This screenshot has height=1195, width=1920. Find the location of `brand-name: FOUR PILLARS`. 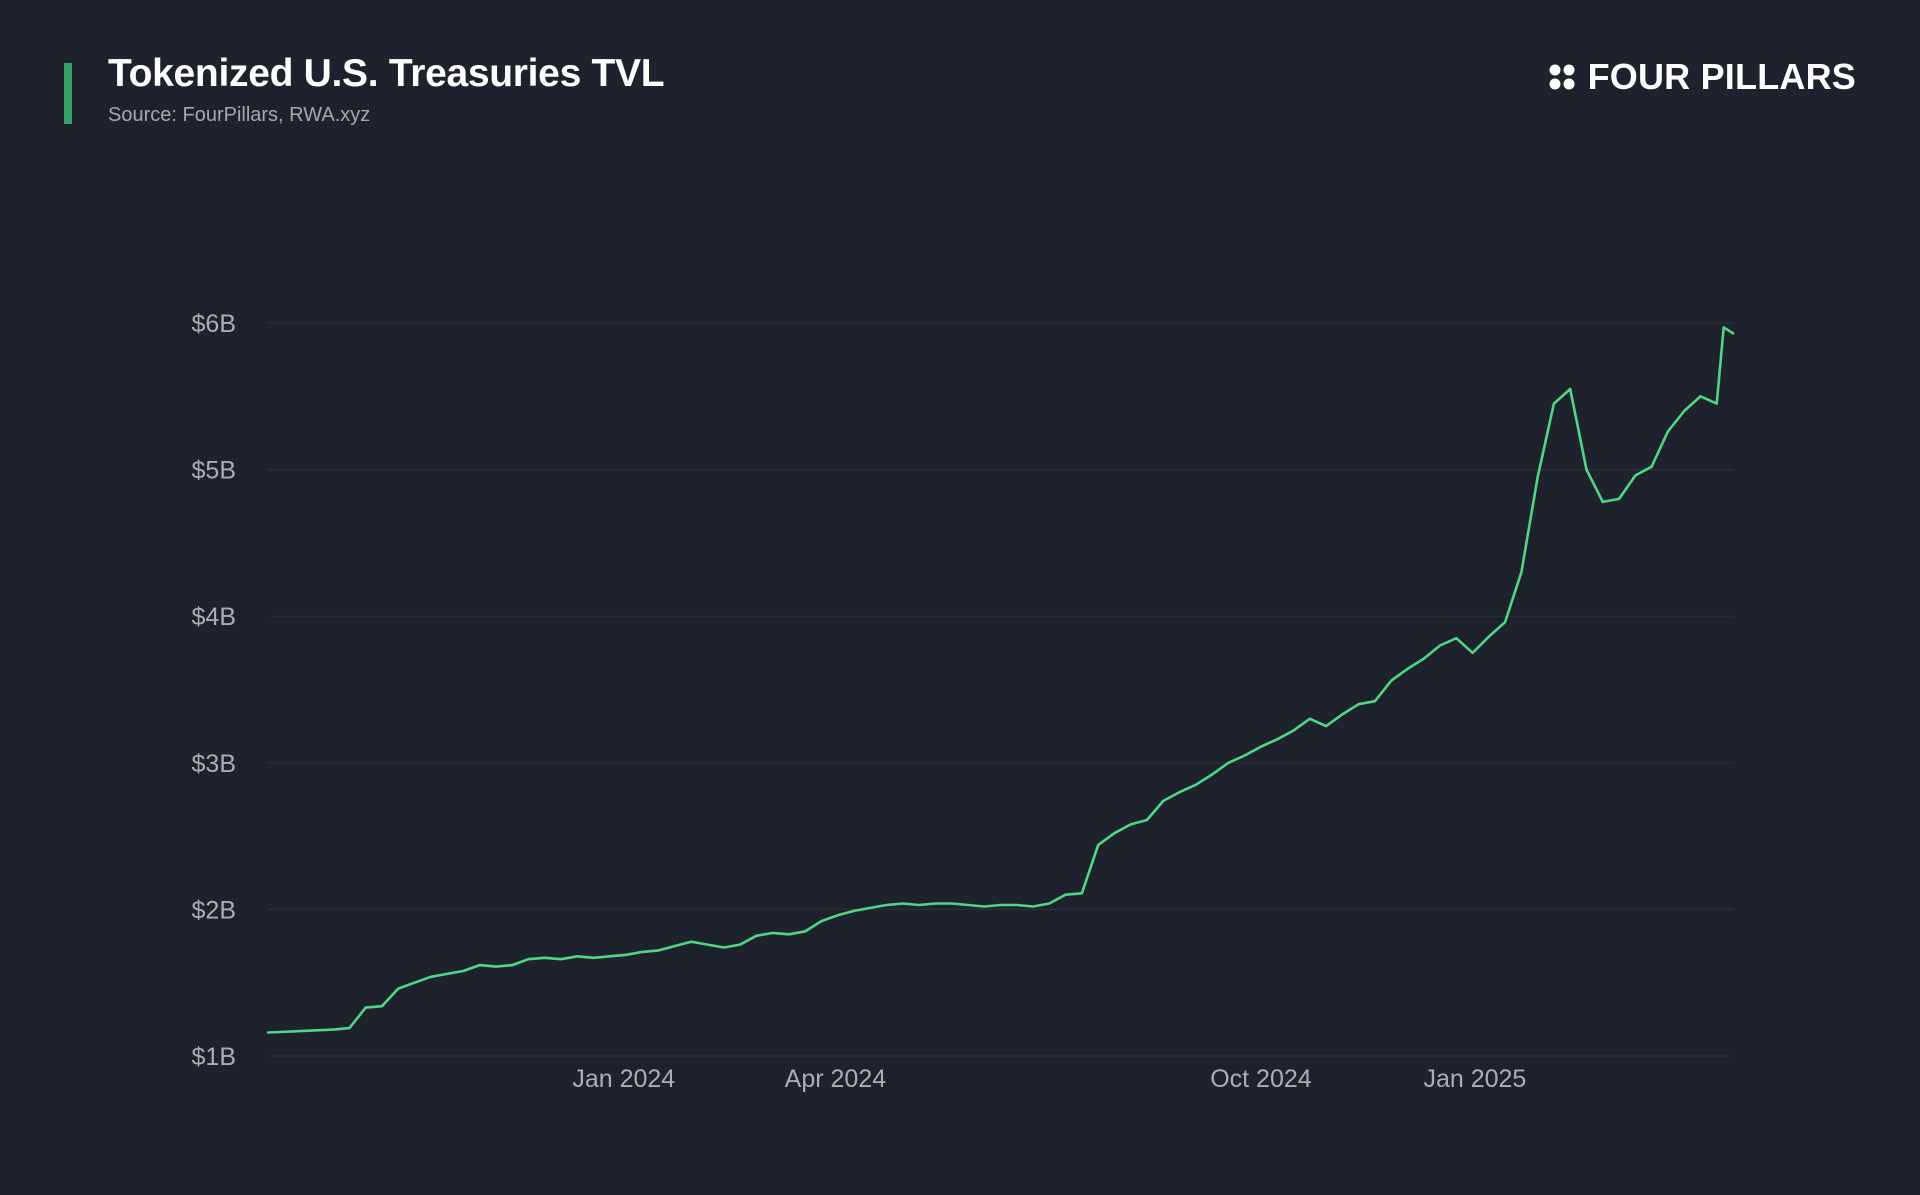

brand-name: FOUR PILLARS is located at coordinates (1721, 76).